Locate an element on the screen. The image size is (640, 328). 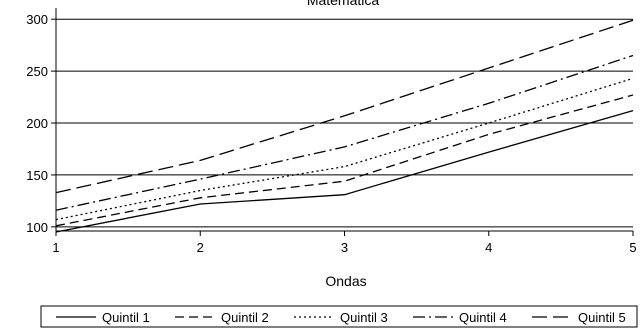
legend-label: Quintil 3 is located at coordinates (364, 317).